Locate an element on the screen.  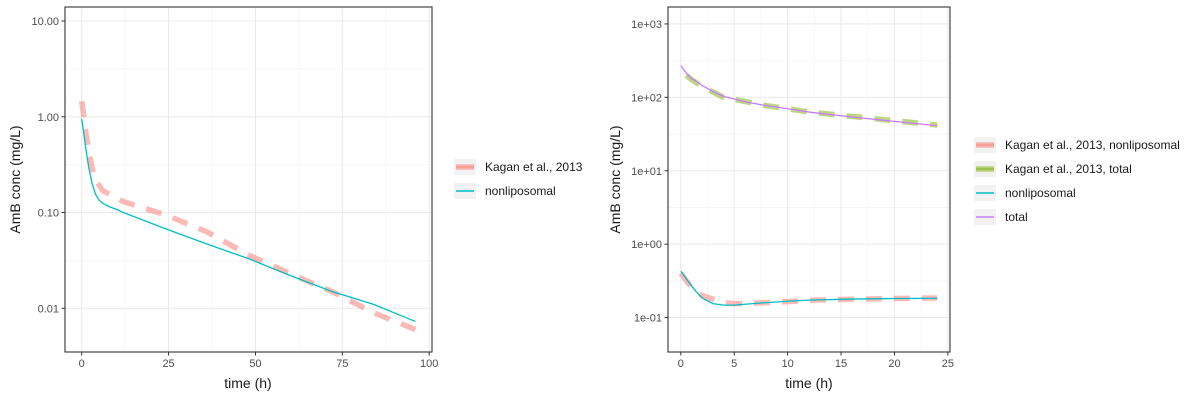
legend-label-kagan-et-al-2013: Kagan et al., 2013 is located at coordinates (534, 167).